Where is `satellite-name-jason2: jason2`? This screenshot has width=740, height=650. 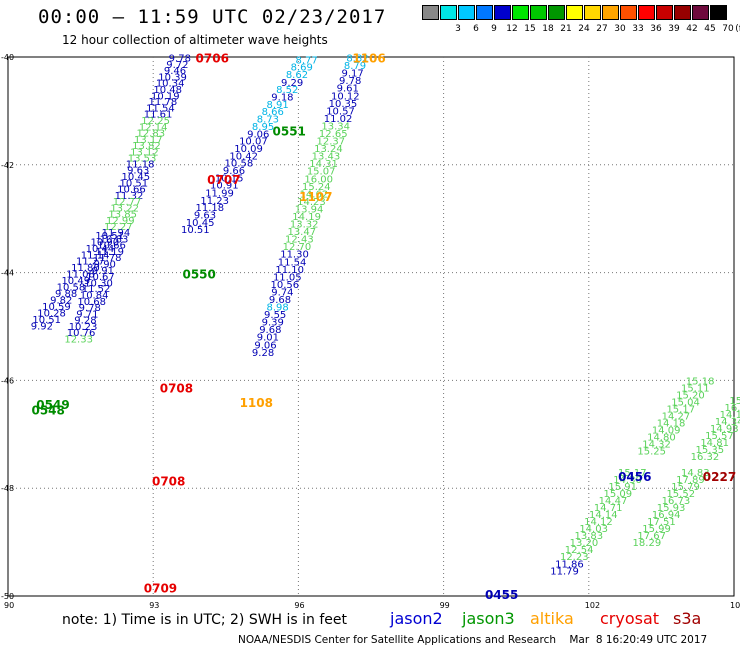
satellite-name-jason2: jason2 is located at coordinates (416, 618).